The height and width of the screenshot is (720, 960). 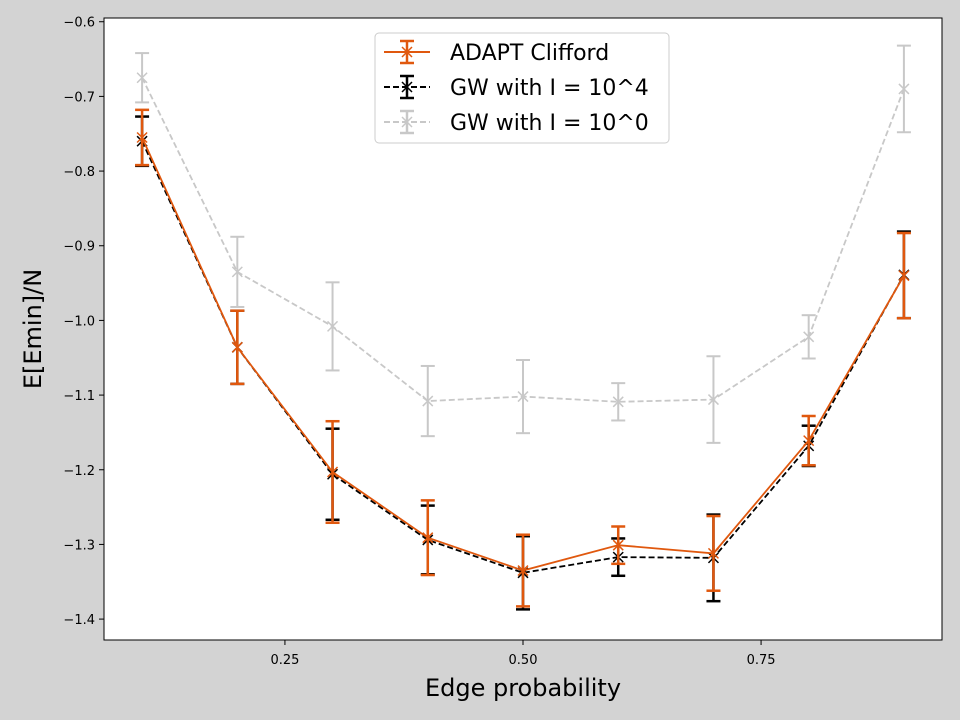 What do you see at coordinates (549, 123) in the screenshot?
I see `legend-label: GW with I = 10^0` at bounding box center [549, 123].